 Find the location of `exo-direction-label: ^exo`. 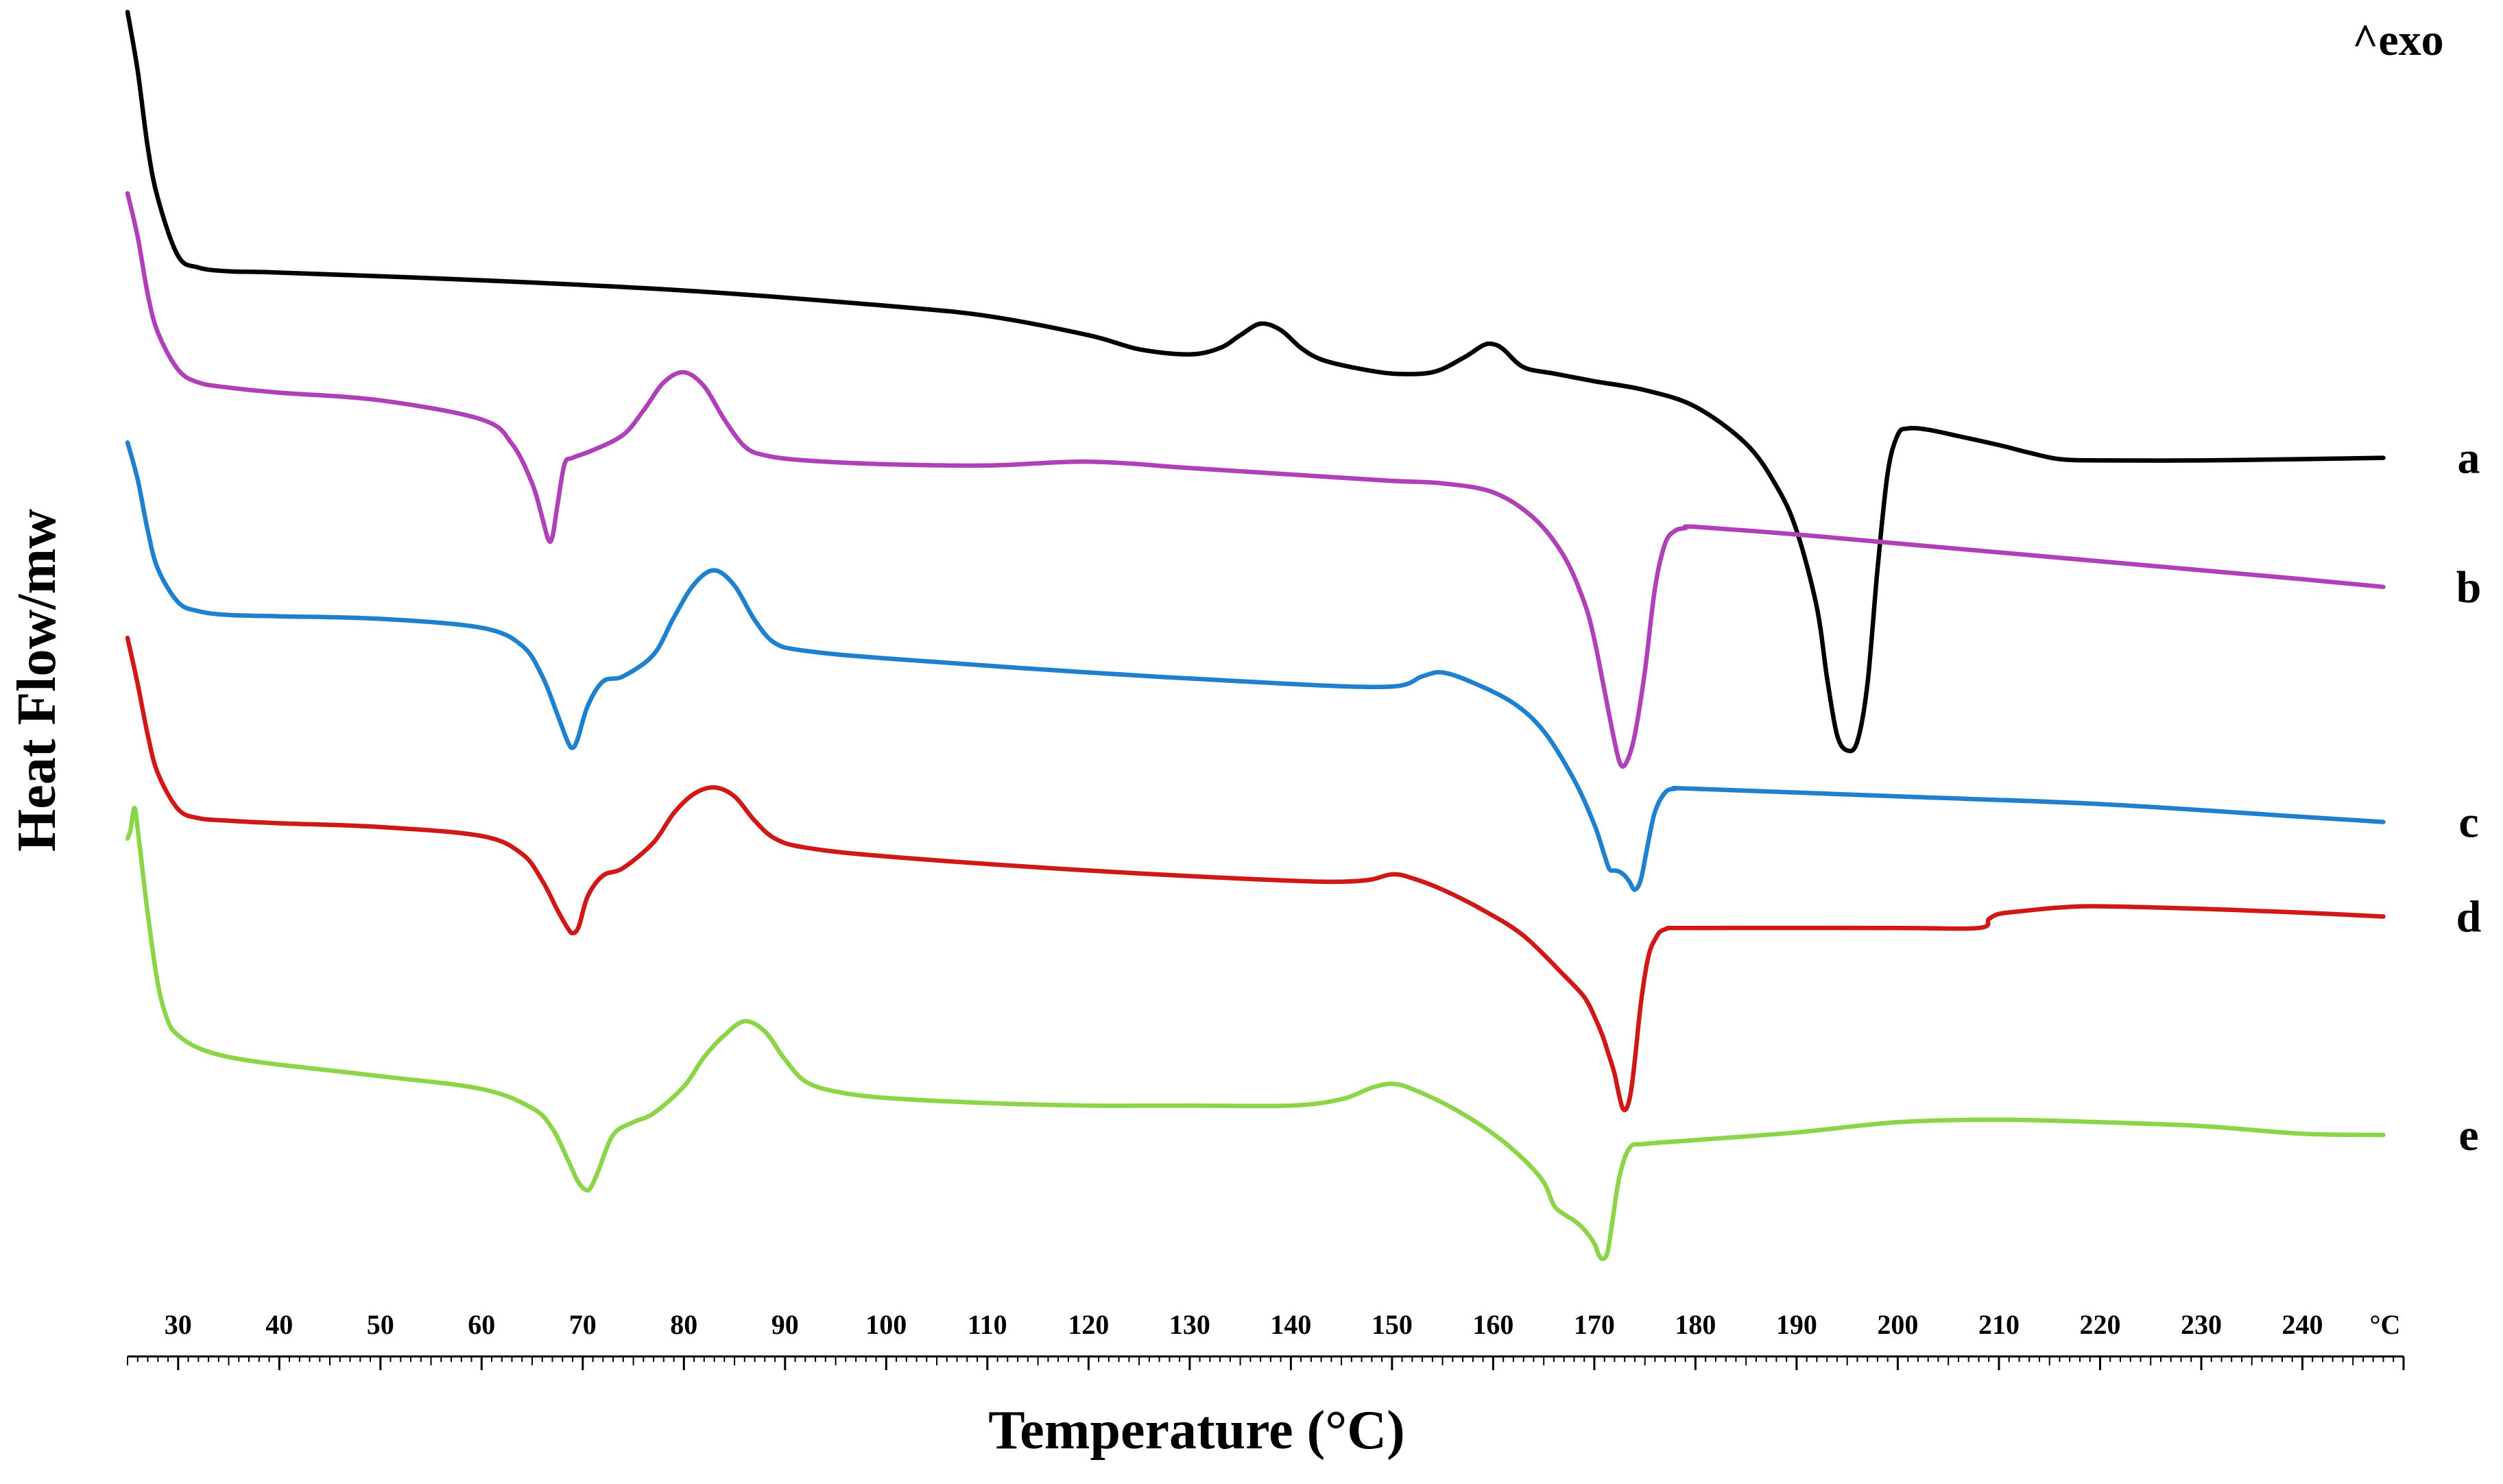

exo-direction-label: ^exo is located at coordinates (2398, 40).